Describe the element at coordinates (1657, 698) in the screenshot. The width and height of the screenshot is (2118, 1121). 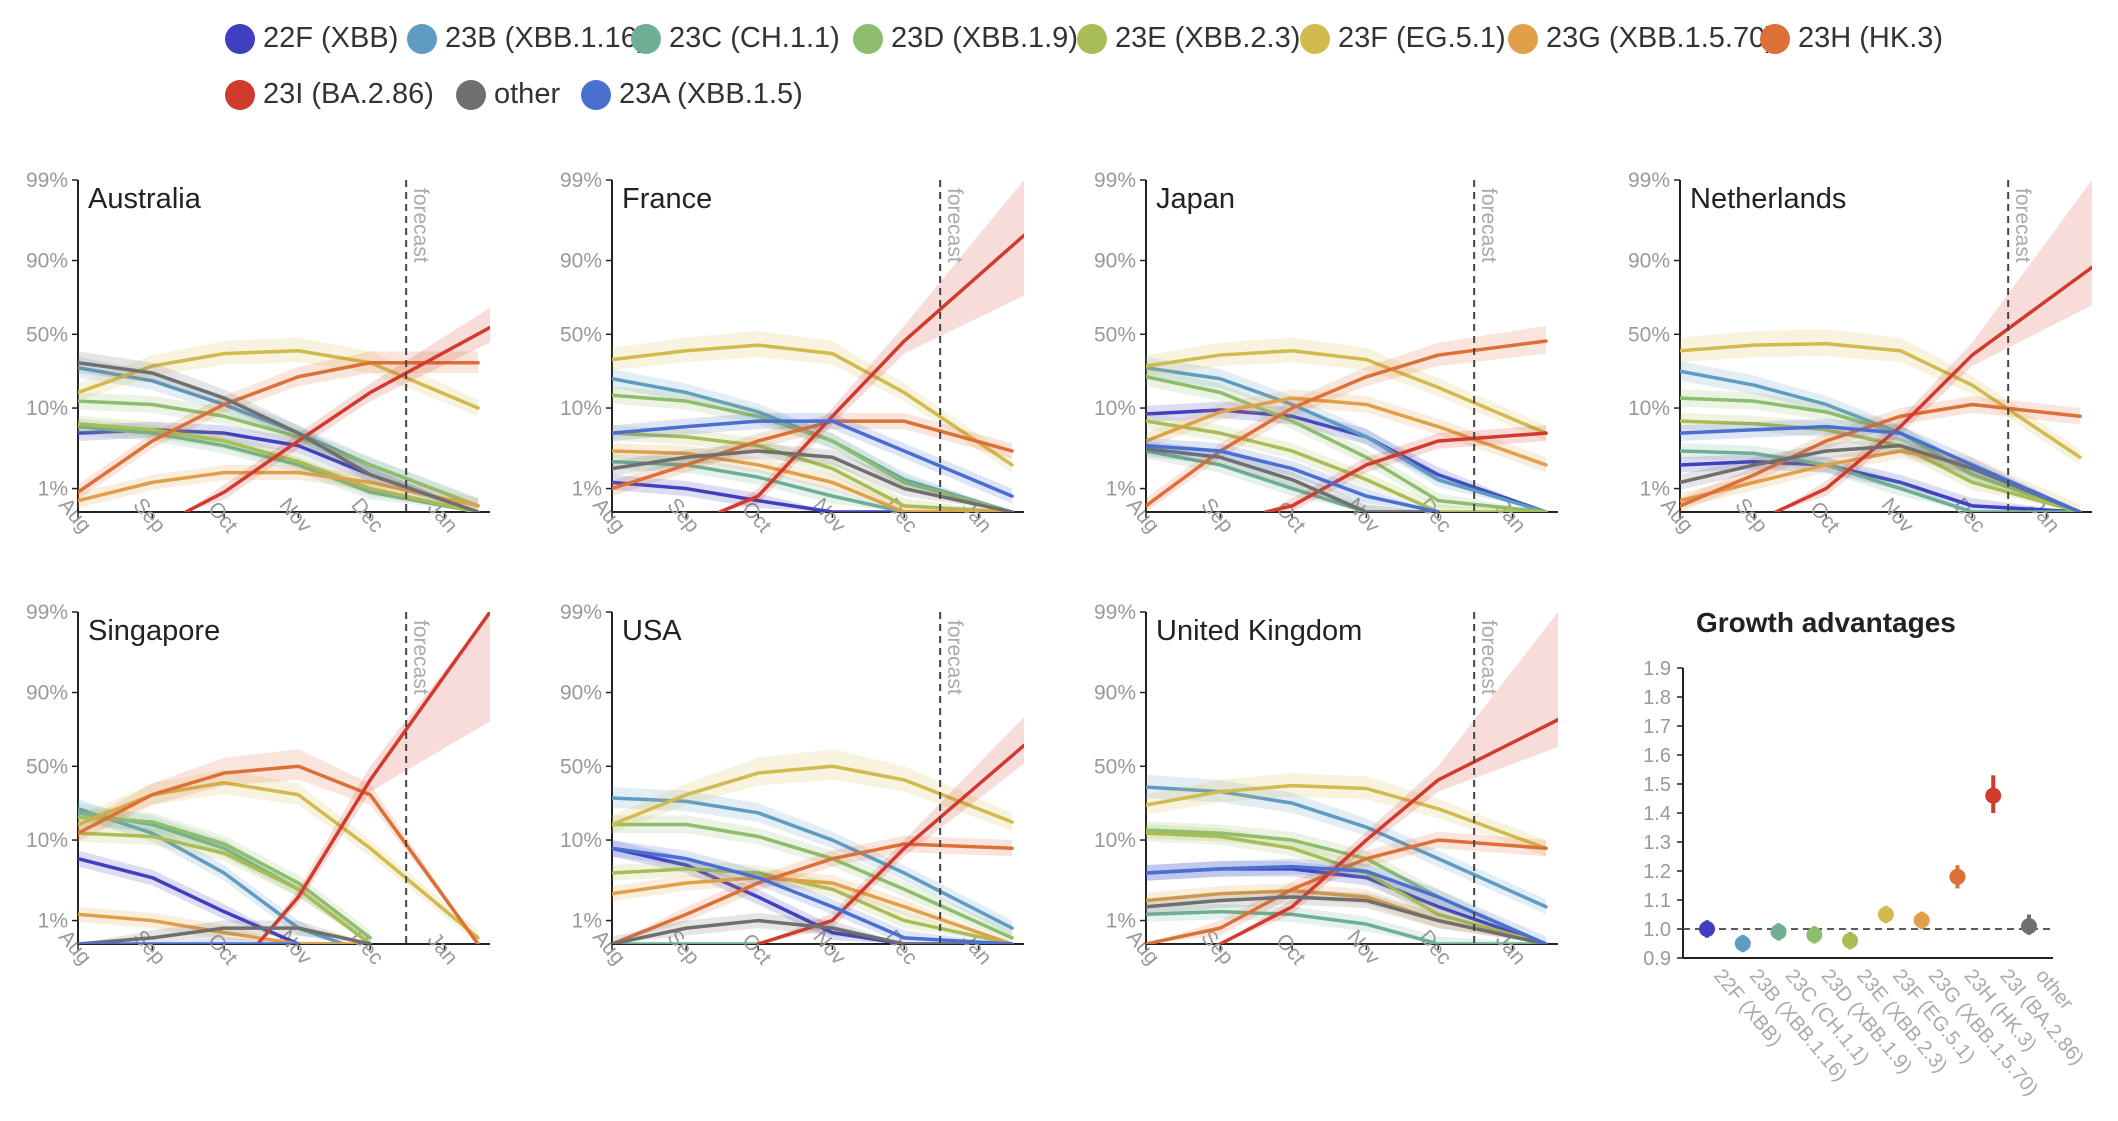
I see `y-tick-label: 1.8` at that location.